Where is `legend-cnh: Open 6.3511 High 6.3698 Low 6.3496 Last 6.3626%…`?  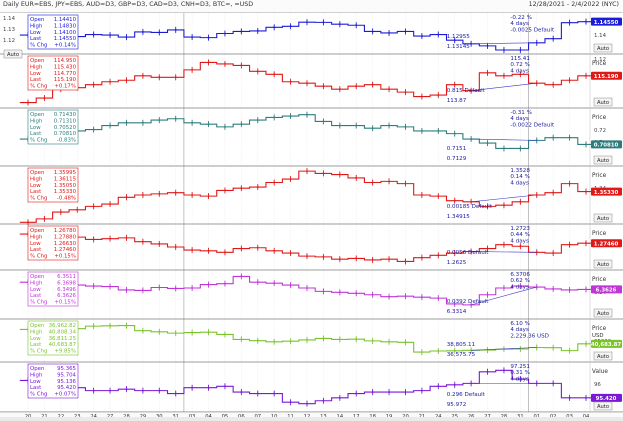
legend-cnh: Open 6.3511 High 6.3698 Low 6.3496 Last 6.3626%… is located at coordinates (53, 289).